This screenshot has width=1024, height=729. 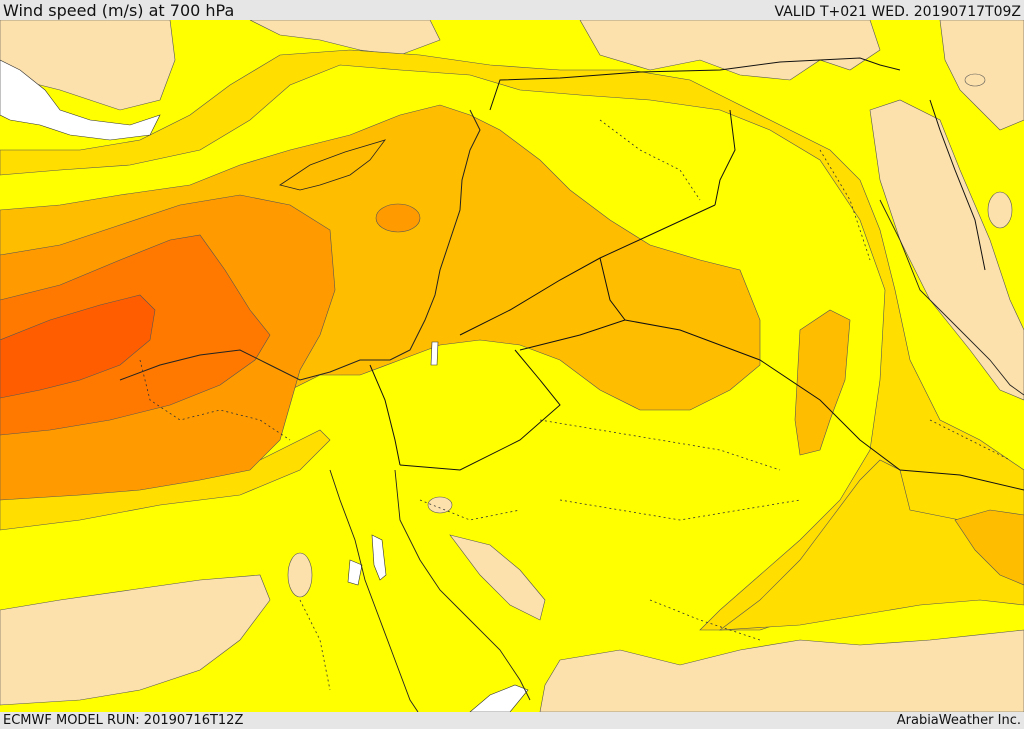 What do you see at coordinates (499, 698) in the screenshot?
I see `red-sea-water` at bounding box center [499, 698].